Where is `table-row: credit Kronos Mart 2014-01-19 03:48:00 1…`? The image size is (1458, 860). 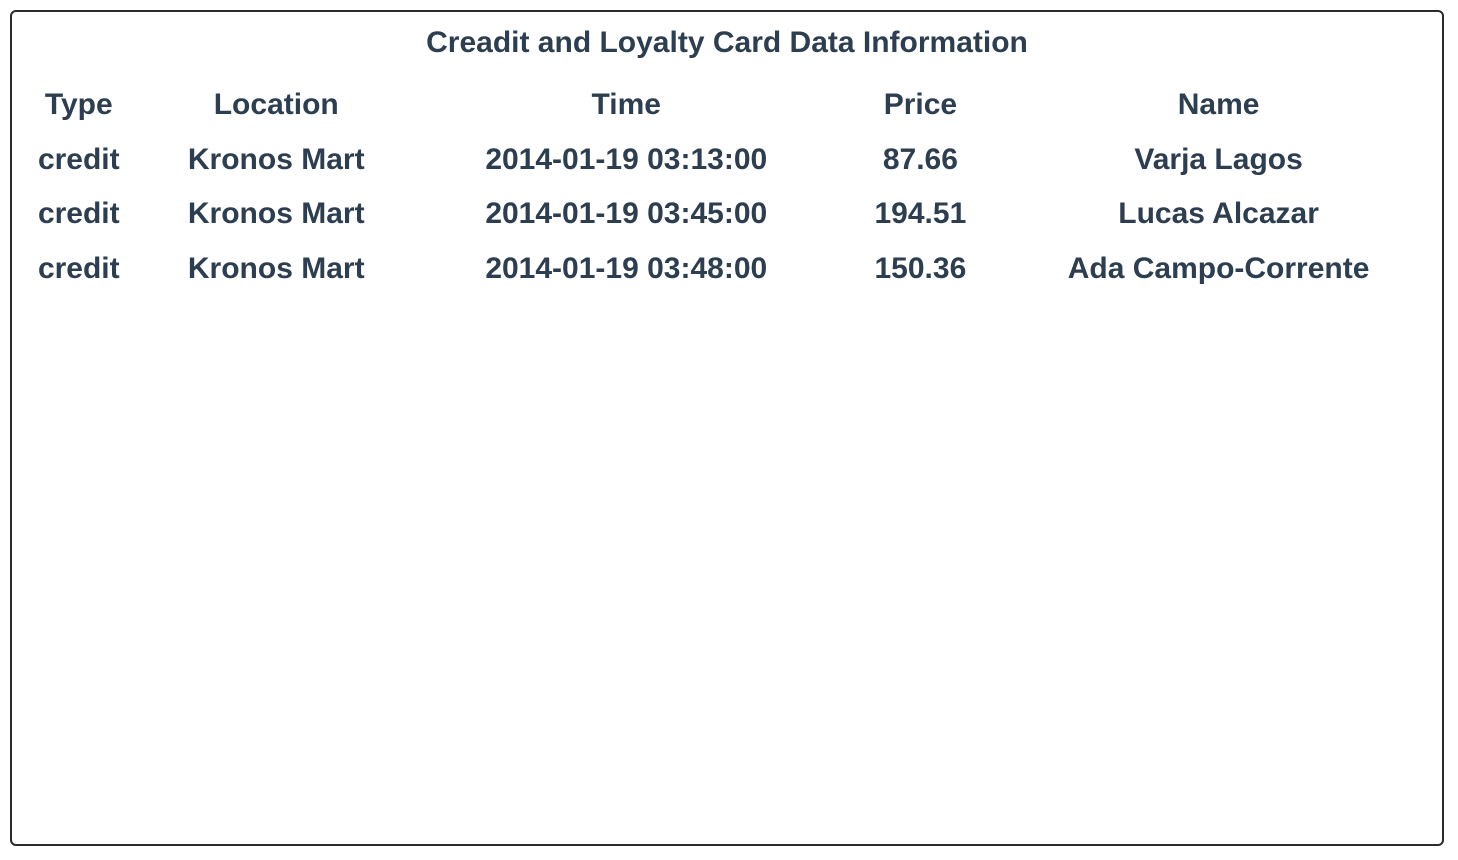 table-row: credit Kronos Mart 2014-01-19 03:48:00 1… is located at coordinates (727, 269).